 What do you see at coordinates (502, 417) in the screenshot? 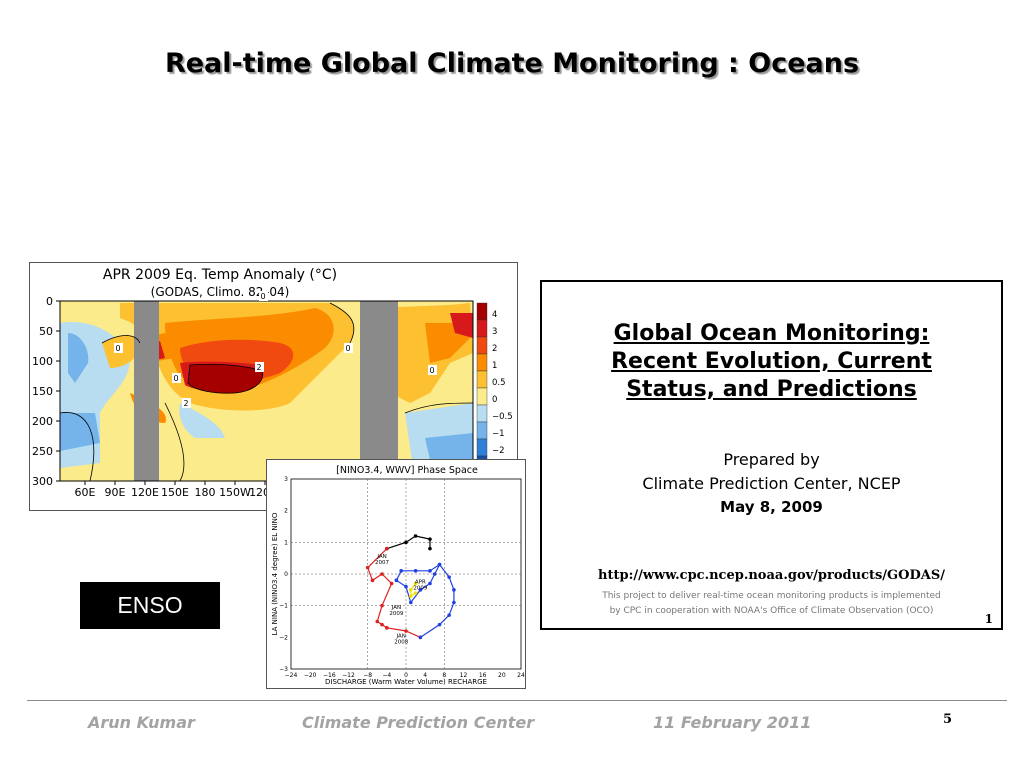
I see `colorbar-label: −0.5` at bounding box center [502, 417].